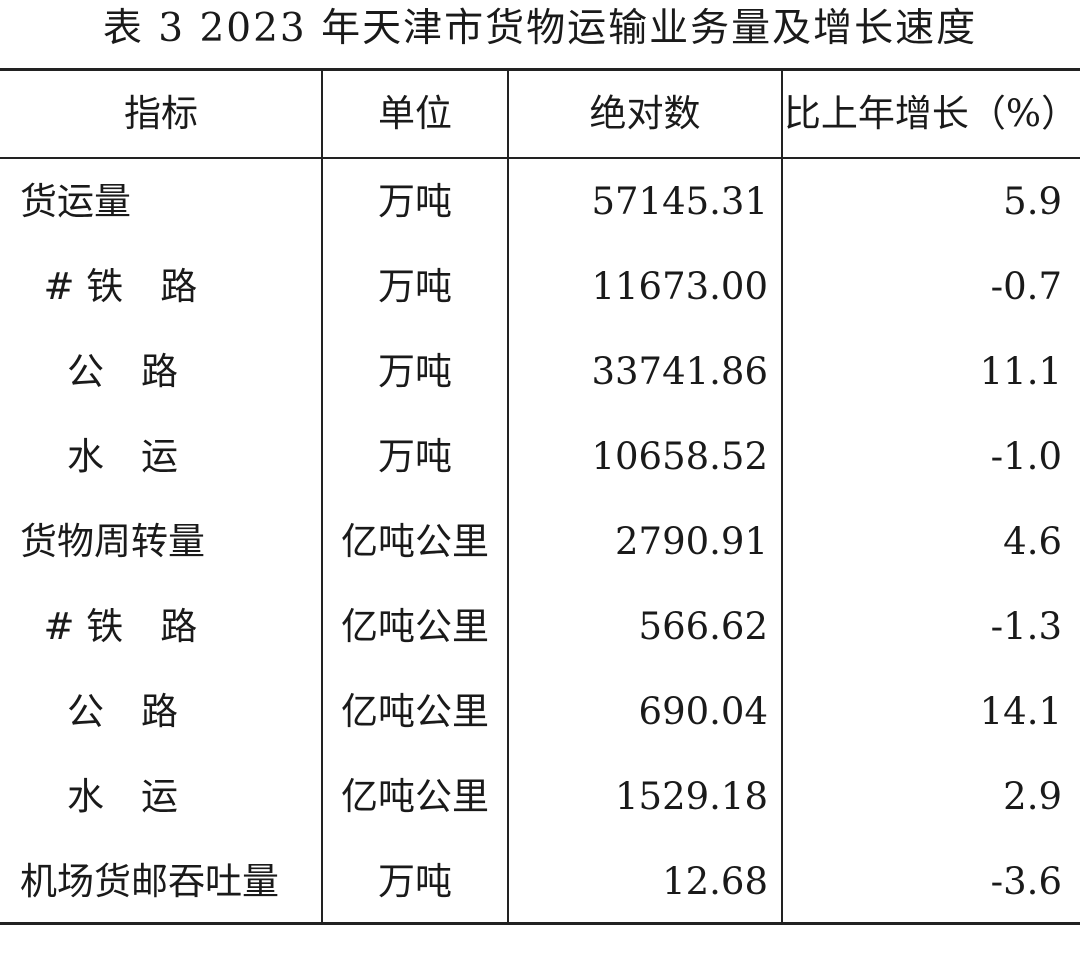 Image resolution: width=1080 pixels, height=954 pixels. What do you see at coordinates (540, 541) in the screenshot?
I see `table-row: 货物周转量 亿吨公里 2790.91 4.6` at bounding box center [540, 541].